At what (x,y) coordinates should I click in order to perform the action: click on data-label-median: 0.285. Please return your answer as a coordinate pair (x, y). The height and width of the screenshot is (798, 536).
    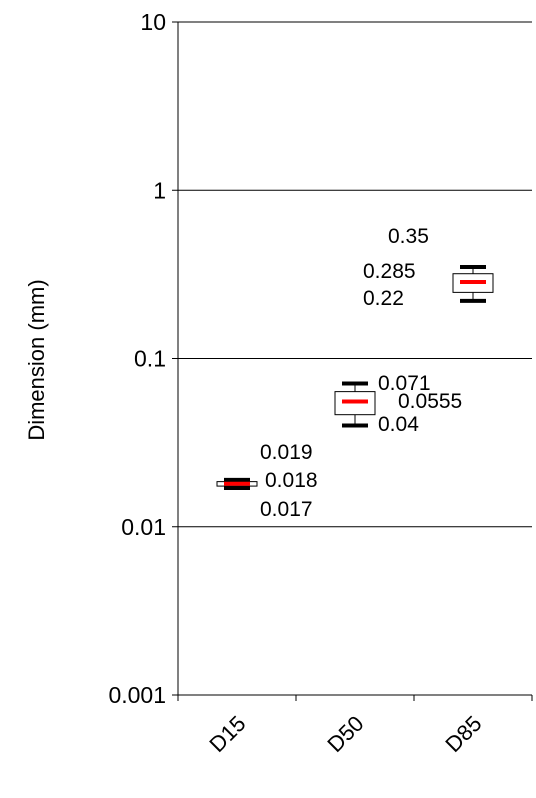
    Looking at the image, I should click on (389, 271).